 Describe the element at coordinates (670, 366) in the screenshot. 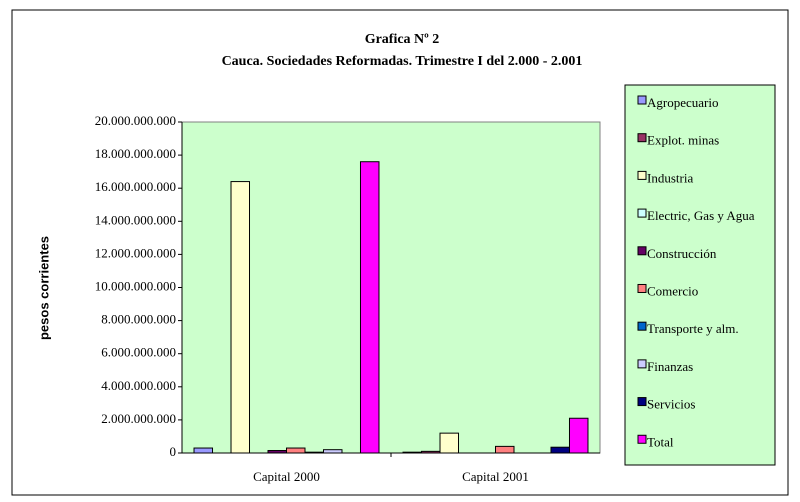

I see `legend-label: Finanzas` at that location.